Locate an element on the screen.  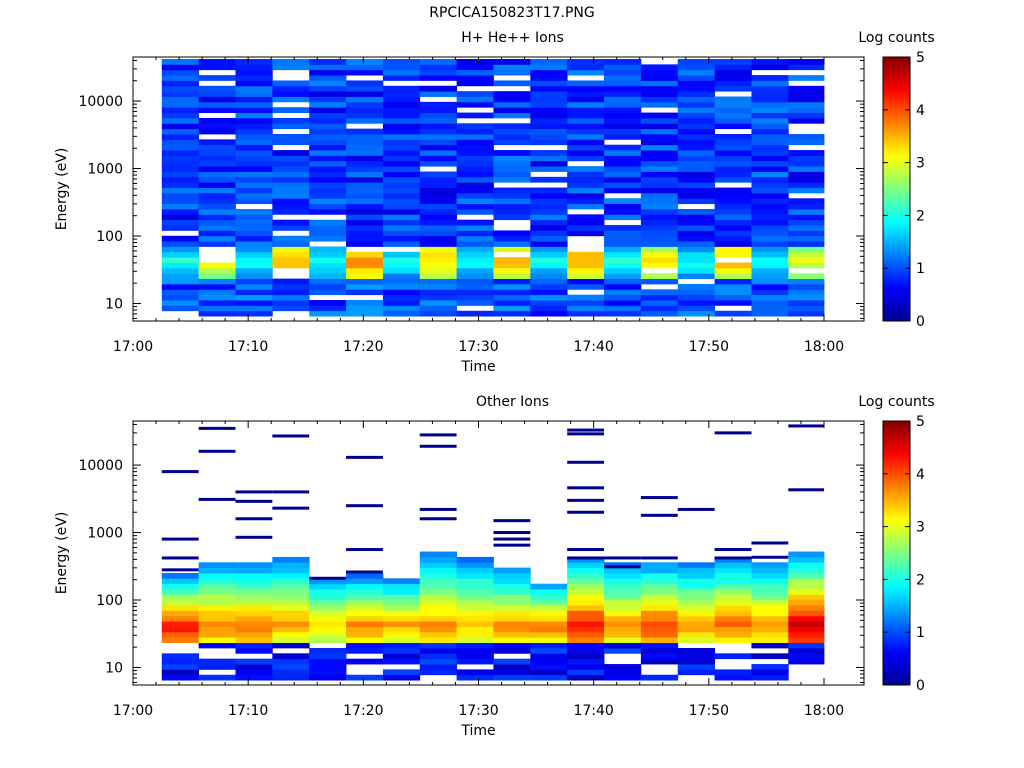
x-tick-label: 17:00 is located at coordinates (133, 711).